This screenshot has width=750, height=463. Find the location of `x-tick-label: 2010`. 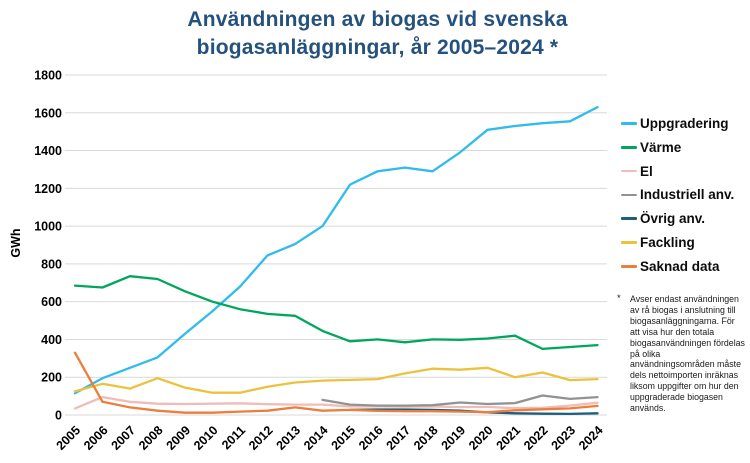

x-tick-label: 2010 is located at coordinates (206, 438).